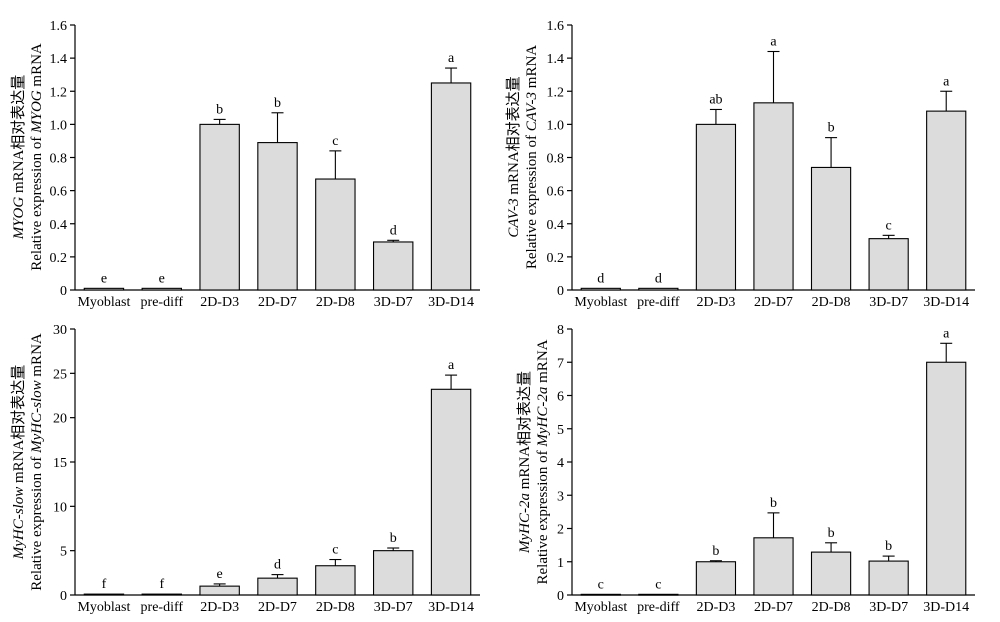  I want to click on y-tick-label: 8, so click(560, 330).